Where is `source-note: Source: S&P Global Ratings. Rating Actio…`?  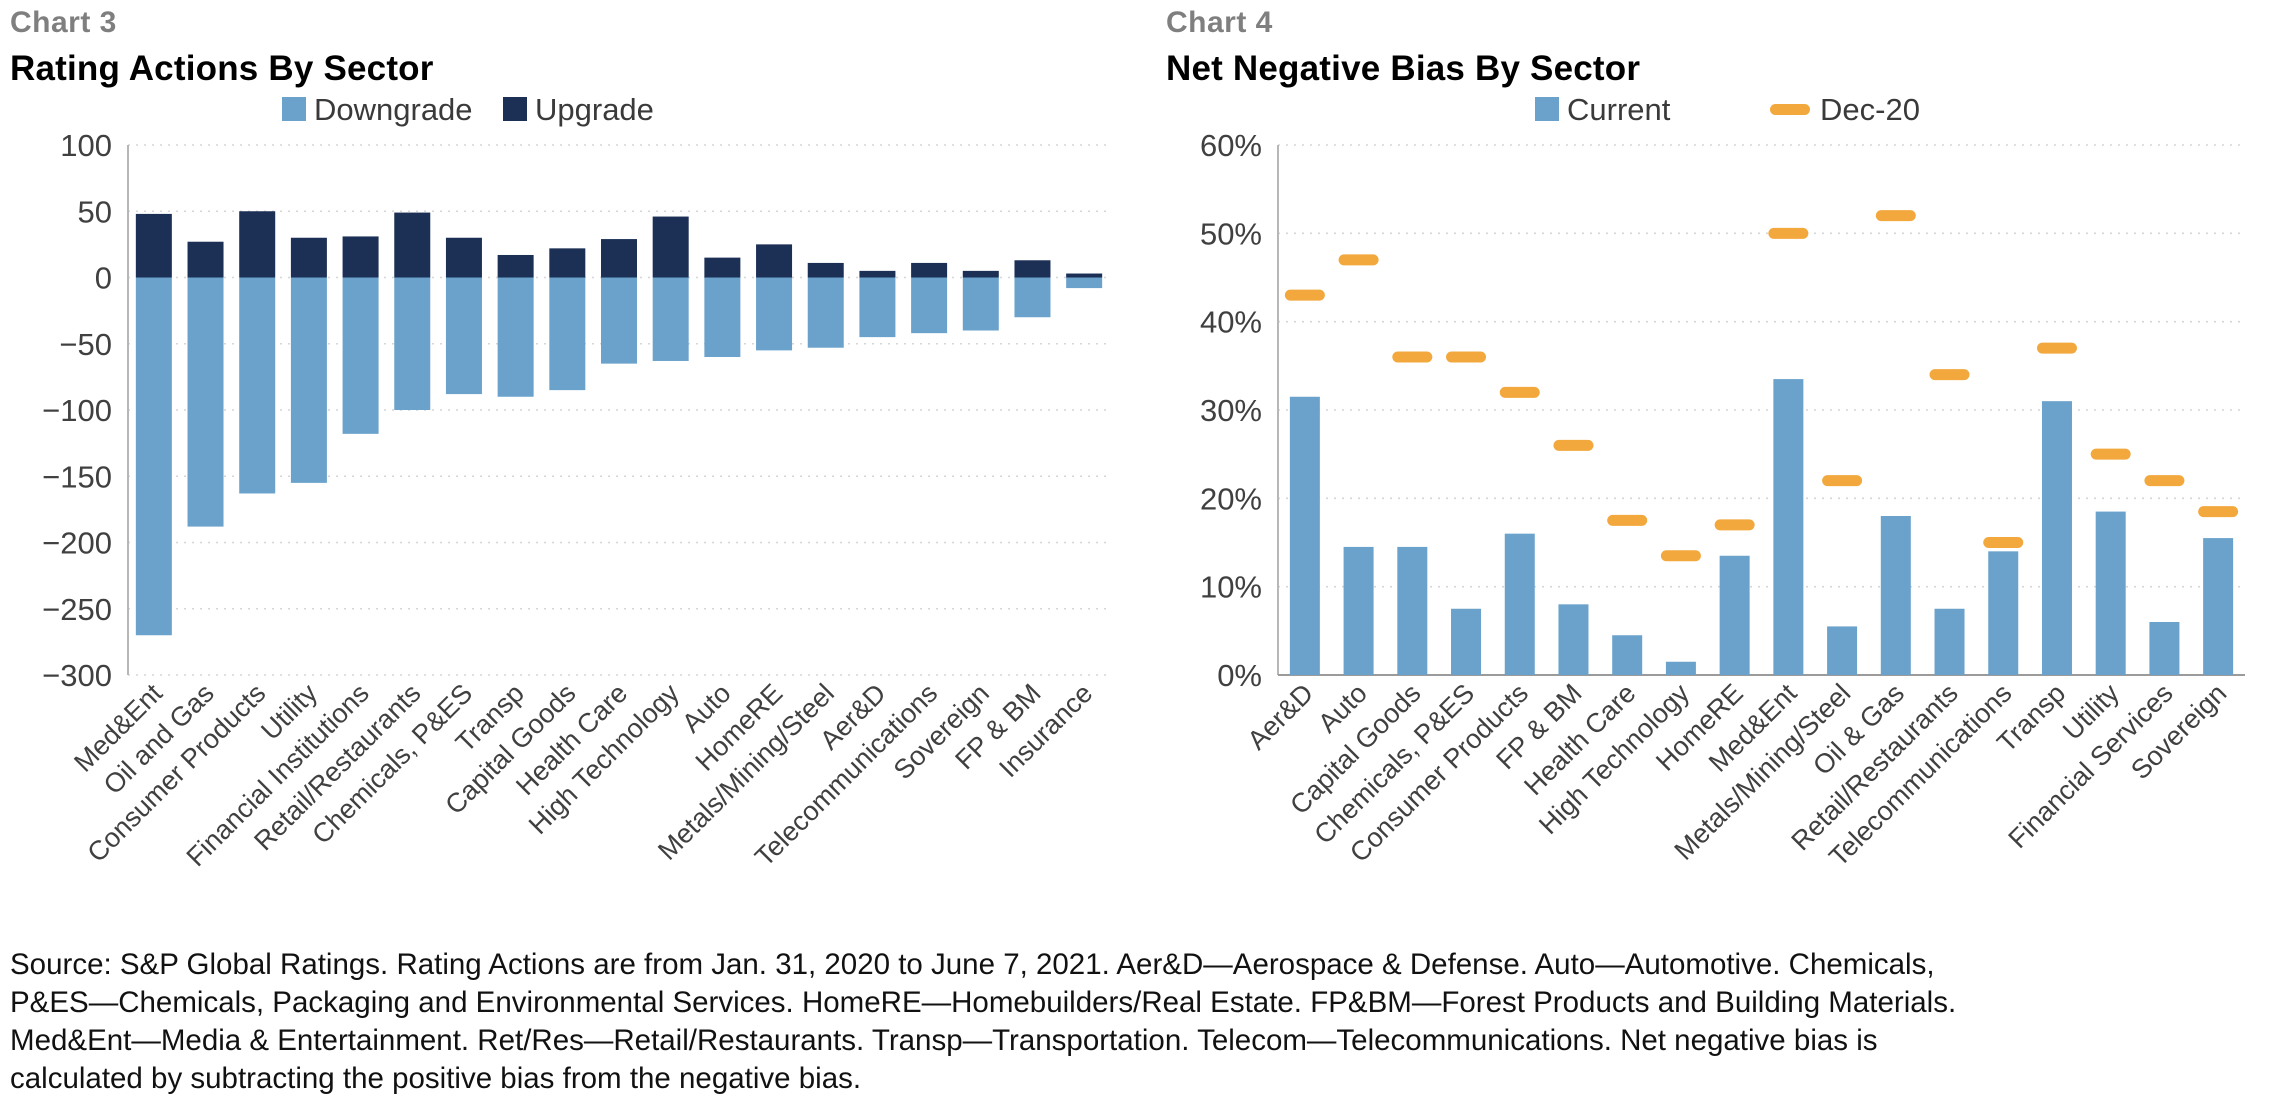 source-note: Source: S&P Global Ratings. Rating Actio… is located at coordinates (1145, 1022).